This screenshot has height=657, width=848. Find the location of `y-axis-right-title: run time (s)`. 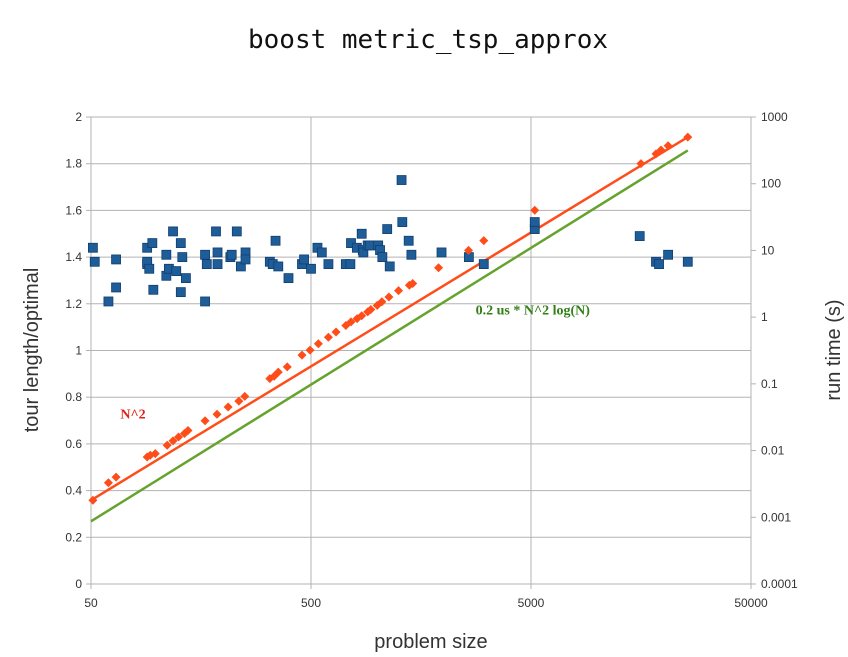

y-axis-right-title: run time (s) is located at coordinates (834, 349).